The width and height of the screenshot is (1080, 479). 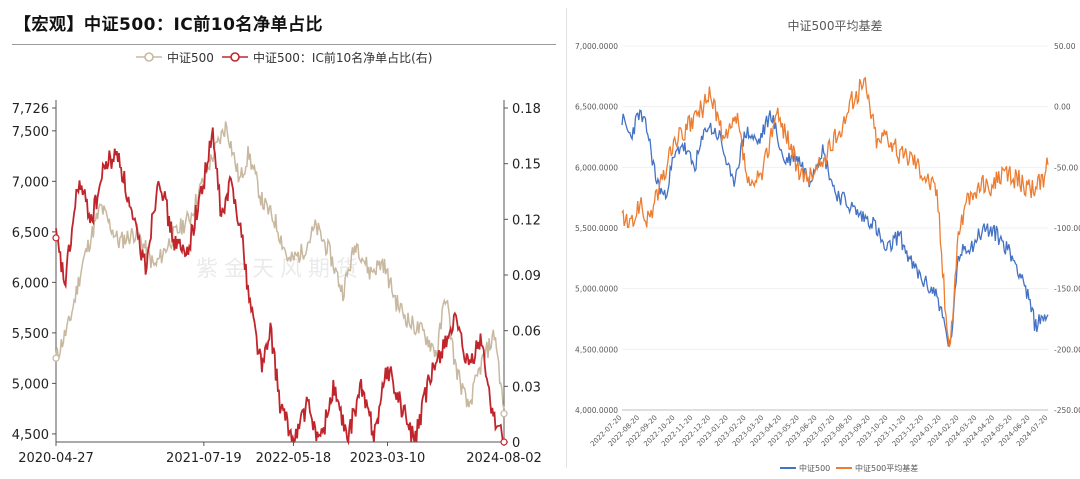 What do you see at coordinates (526, 387) in the screenshot?
I see `right-tick-label: 0.03` at bounding box center [526, 387].